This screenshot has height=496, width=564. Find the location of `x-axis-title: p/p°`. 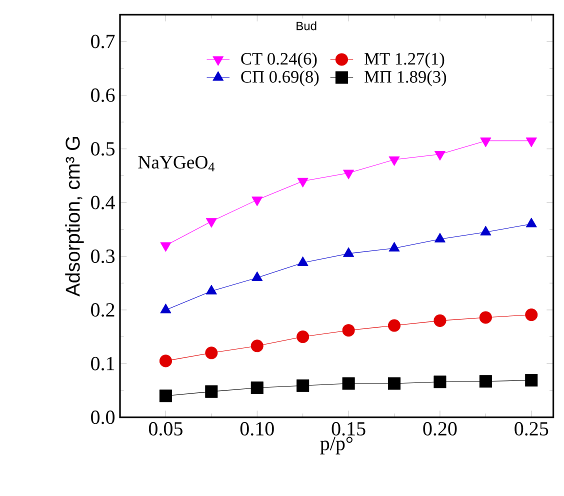

x-axis-title: p/p° is located at coordinates (336, 445).